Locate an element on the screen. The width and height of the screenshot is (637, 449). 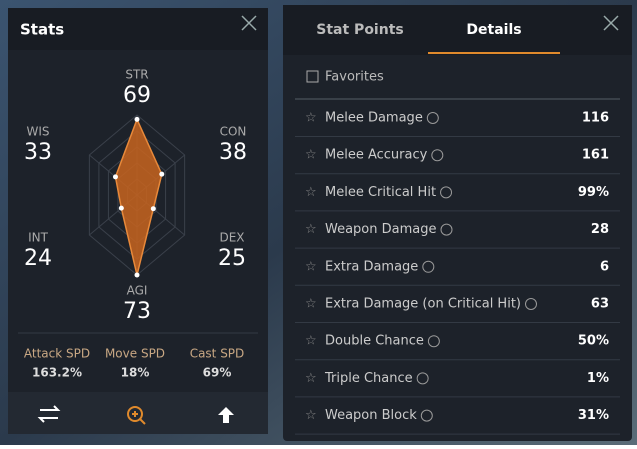
tab: Stat Points is located at coordinates (359, 30).